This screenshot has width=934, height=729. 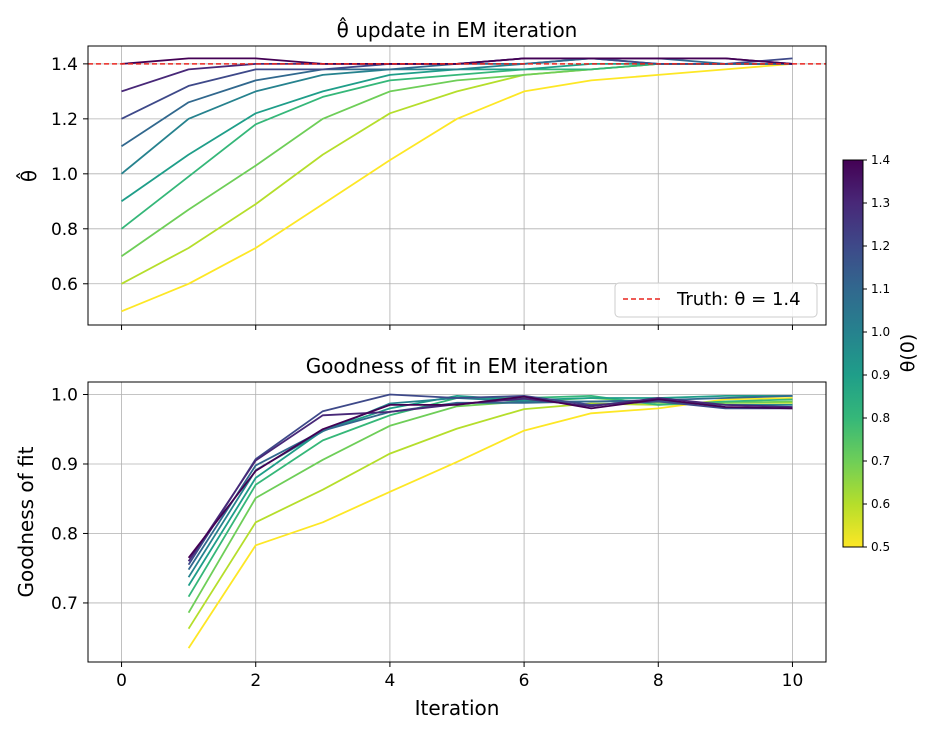 What do you see at coordinates (738, 299) in the screenshot?
I see `legend-label-truth: Truth: θ = 1.4` at bounding box center [738, 299].